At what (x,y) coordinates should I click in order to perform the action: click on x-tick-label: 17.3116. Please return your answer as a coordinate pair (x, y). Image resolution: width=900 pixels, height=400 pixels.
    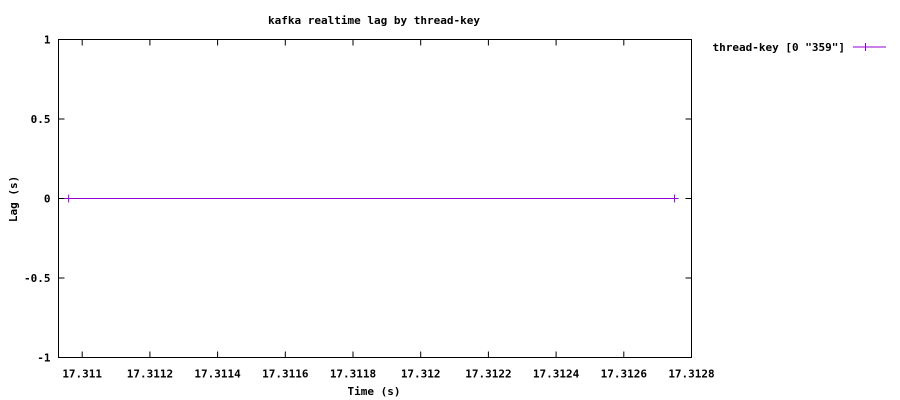
    Looking at the image, I should click on (285, 374).